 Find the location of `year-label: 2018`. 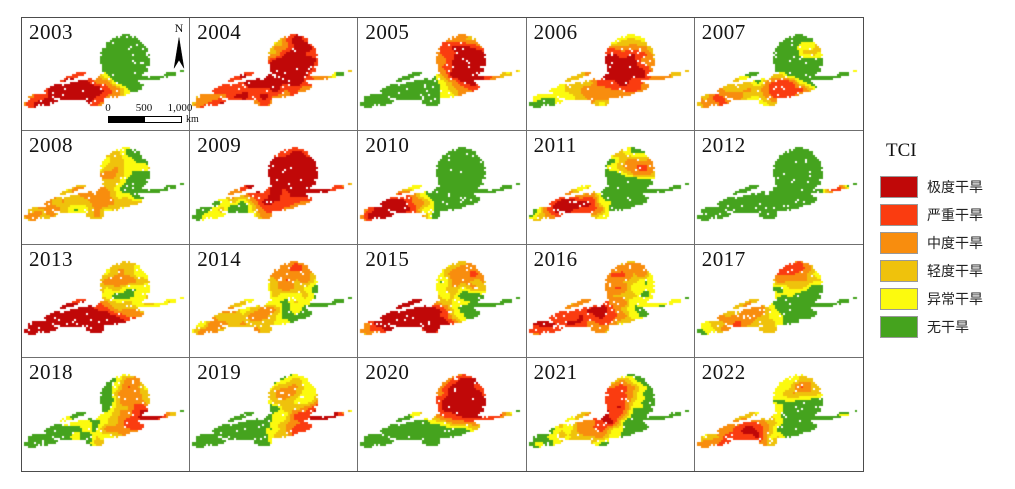

year-label: 2018 is located at coordinates (51, 371).